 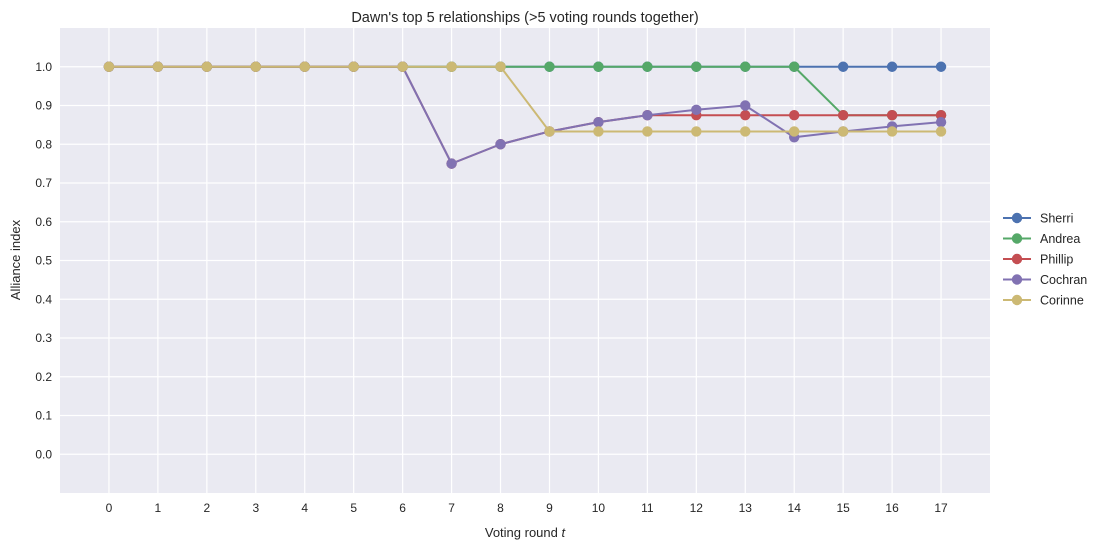 I want to click on y-tick-label: 0.6, so click(x=43, y=222).